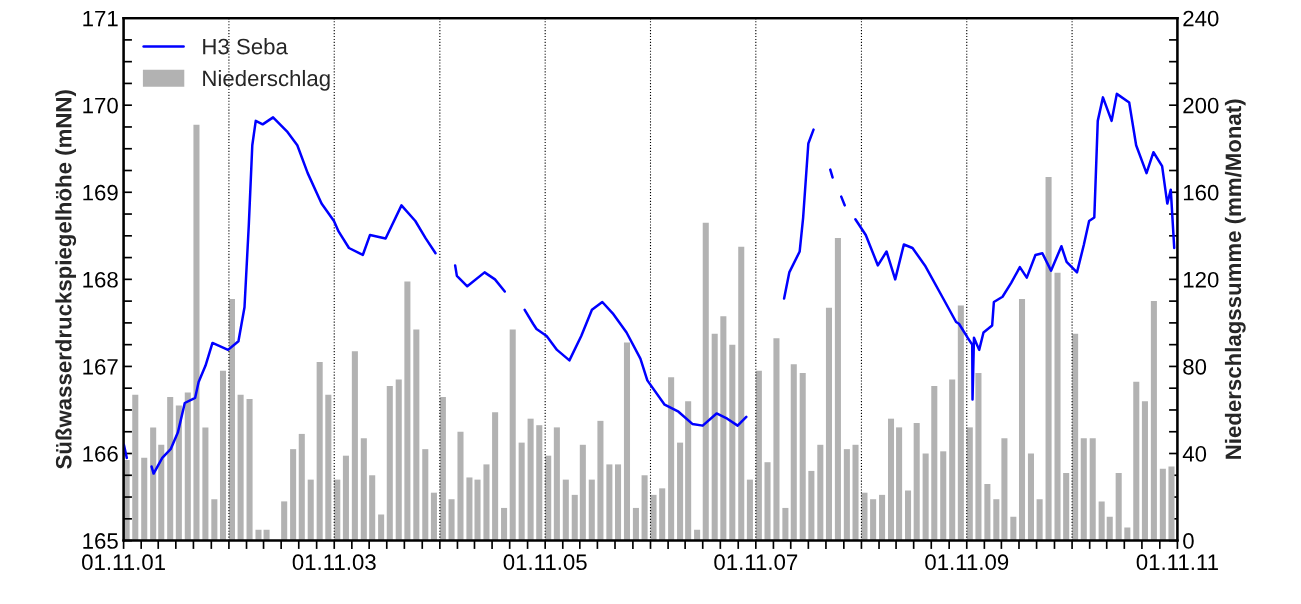 The image size is (1301, 604). Describe the element at coordinates (1194, 454) in the screenshot. I see `y2-tick-label: 40` at that location.